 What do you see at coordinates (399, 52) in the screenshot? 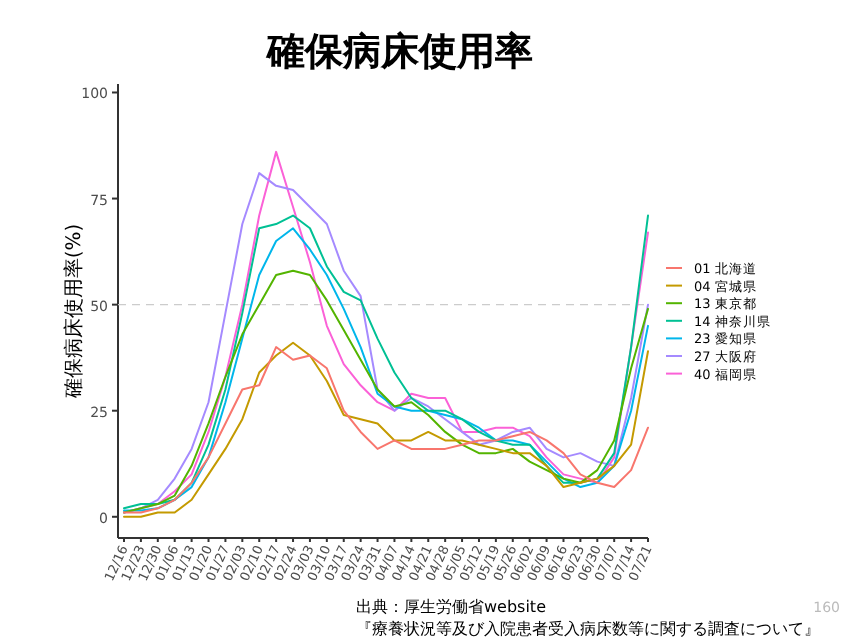
I see `chart-title: 確保病床使用率` at bounding box center [399, 52].